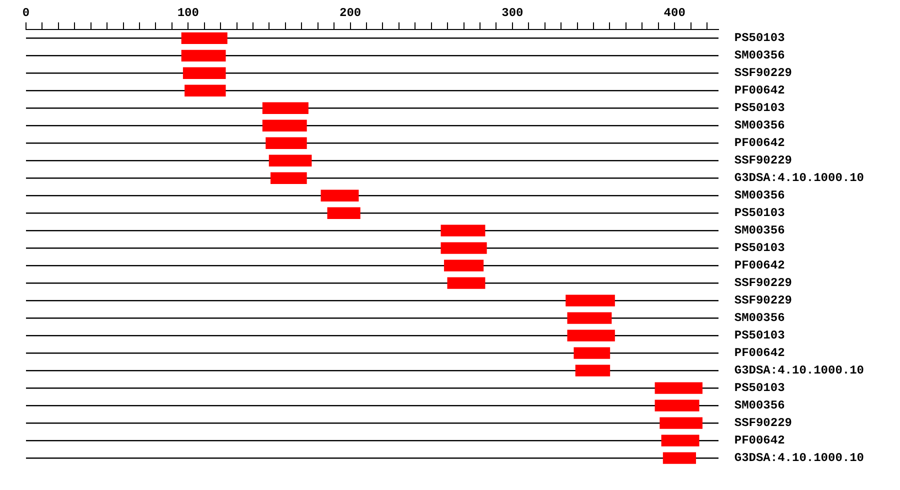 The width and height of the screenshot is (900, 490). Describe the element at coordinates (675, 13) in the screenshot. I see `x-tick-label: 400` at that location.